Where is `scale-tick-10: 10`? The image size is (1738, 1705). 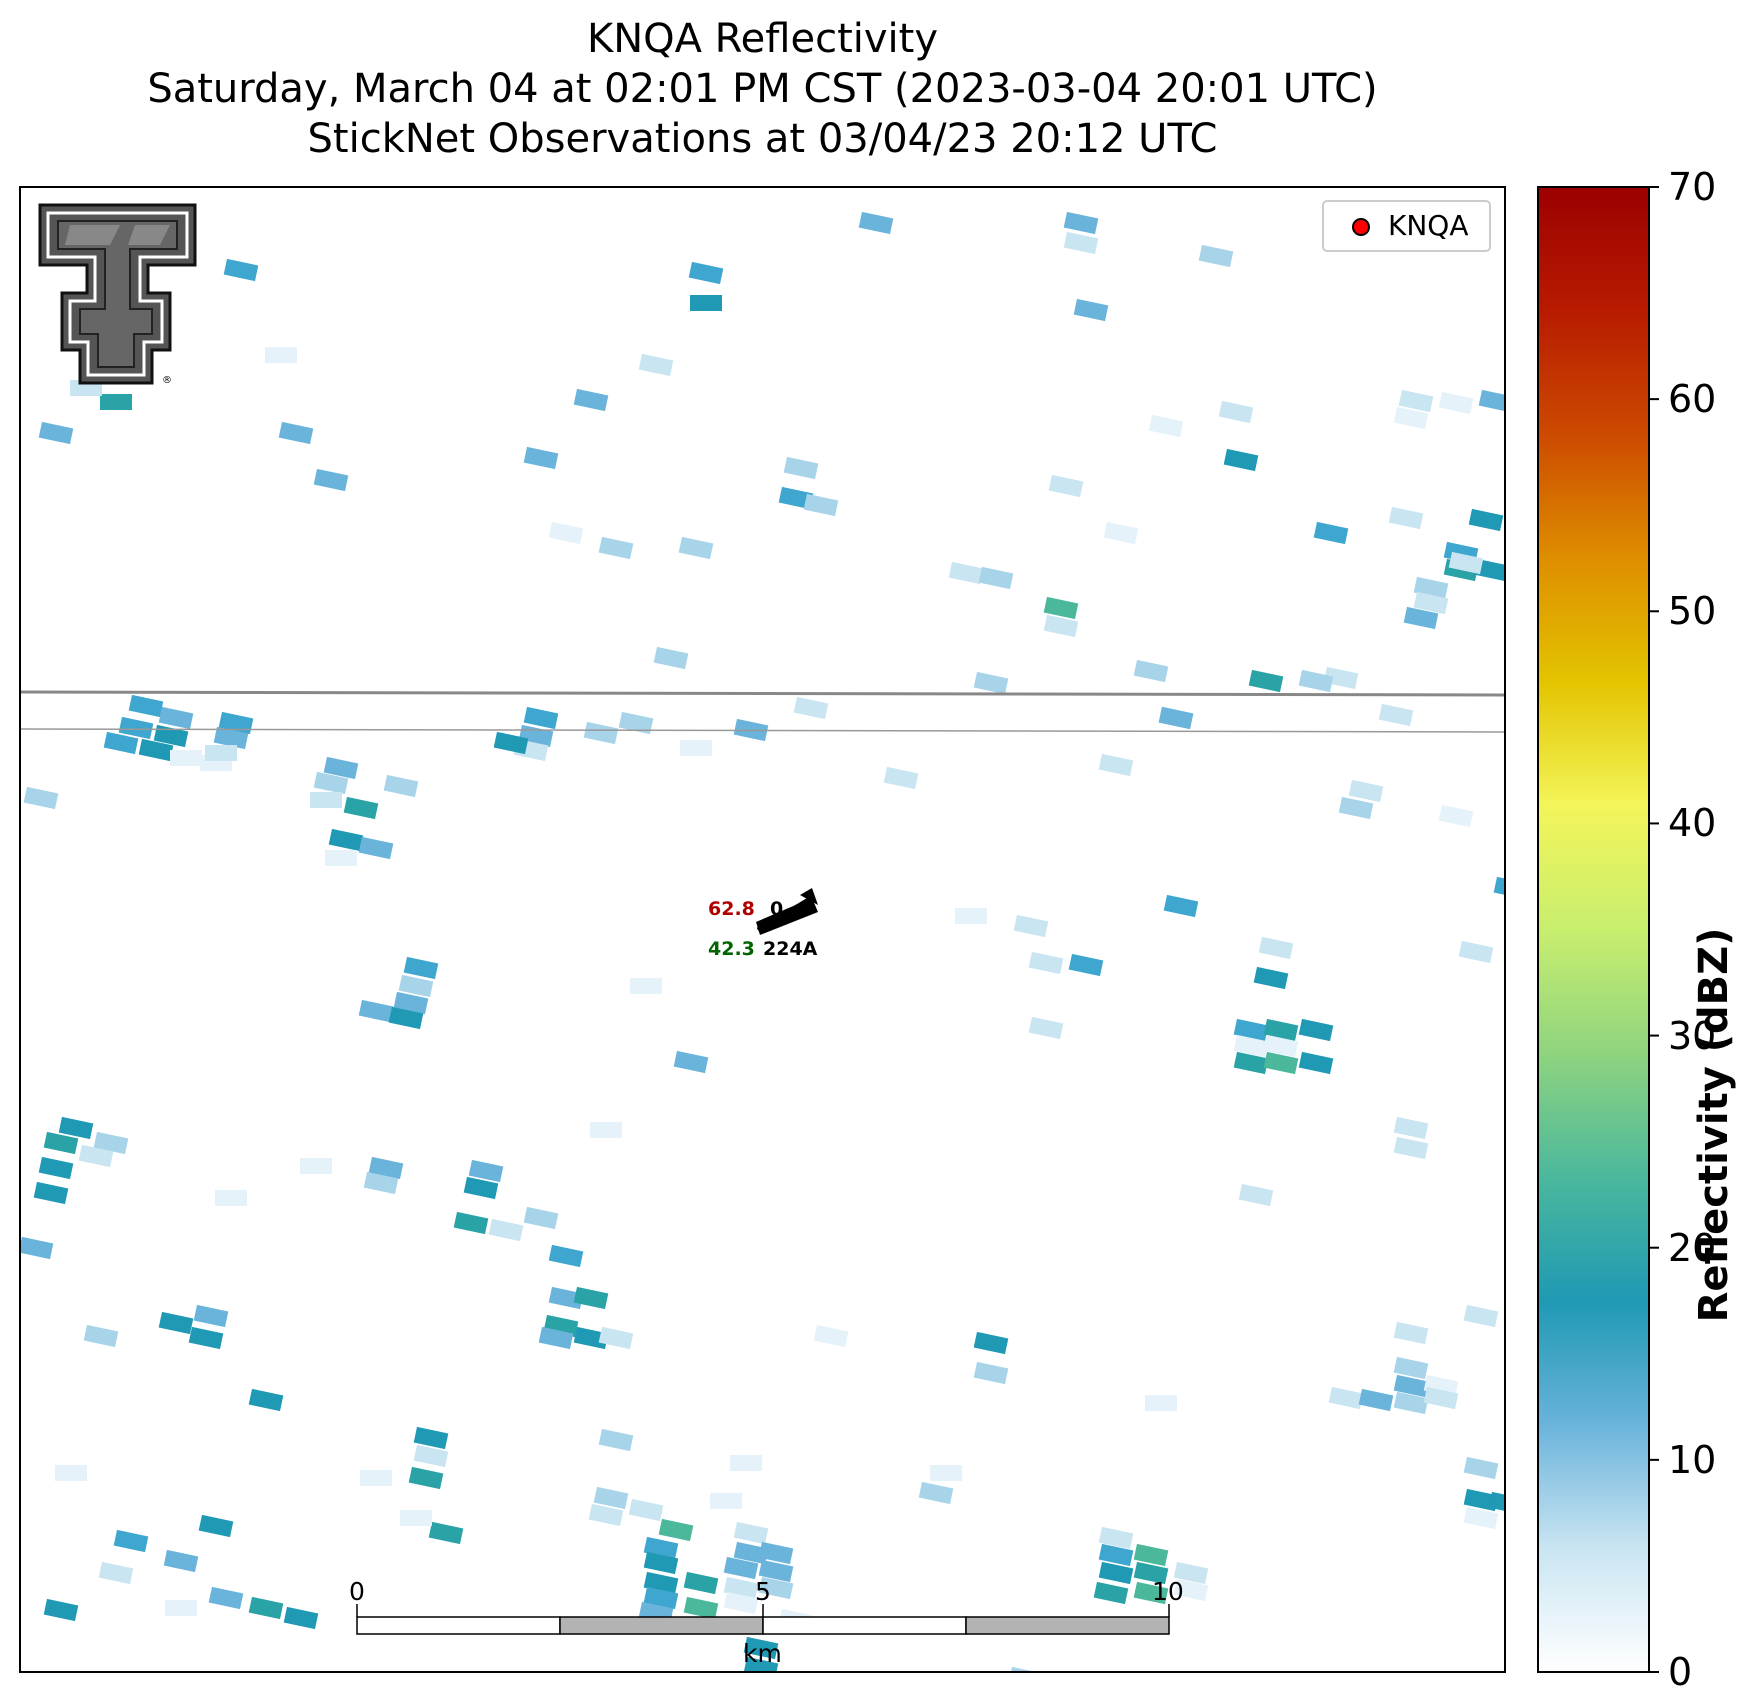
scale-tick-10: 10 is located at coordinates (1168, 1591).